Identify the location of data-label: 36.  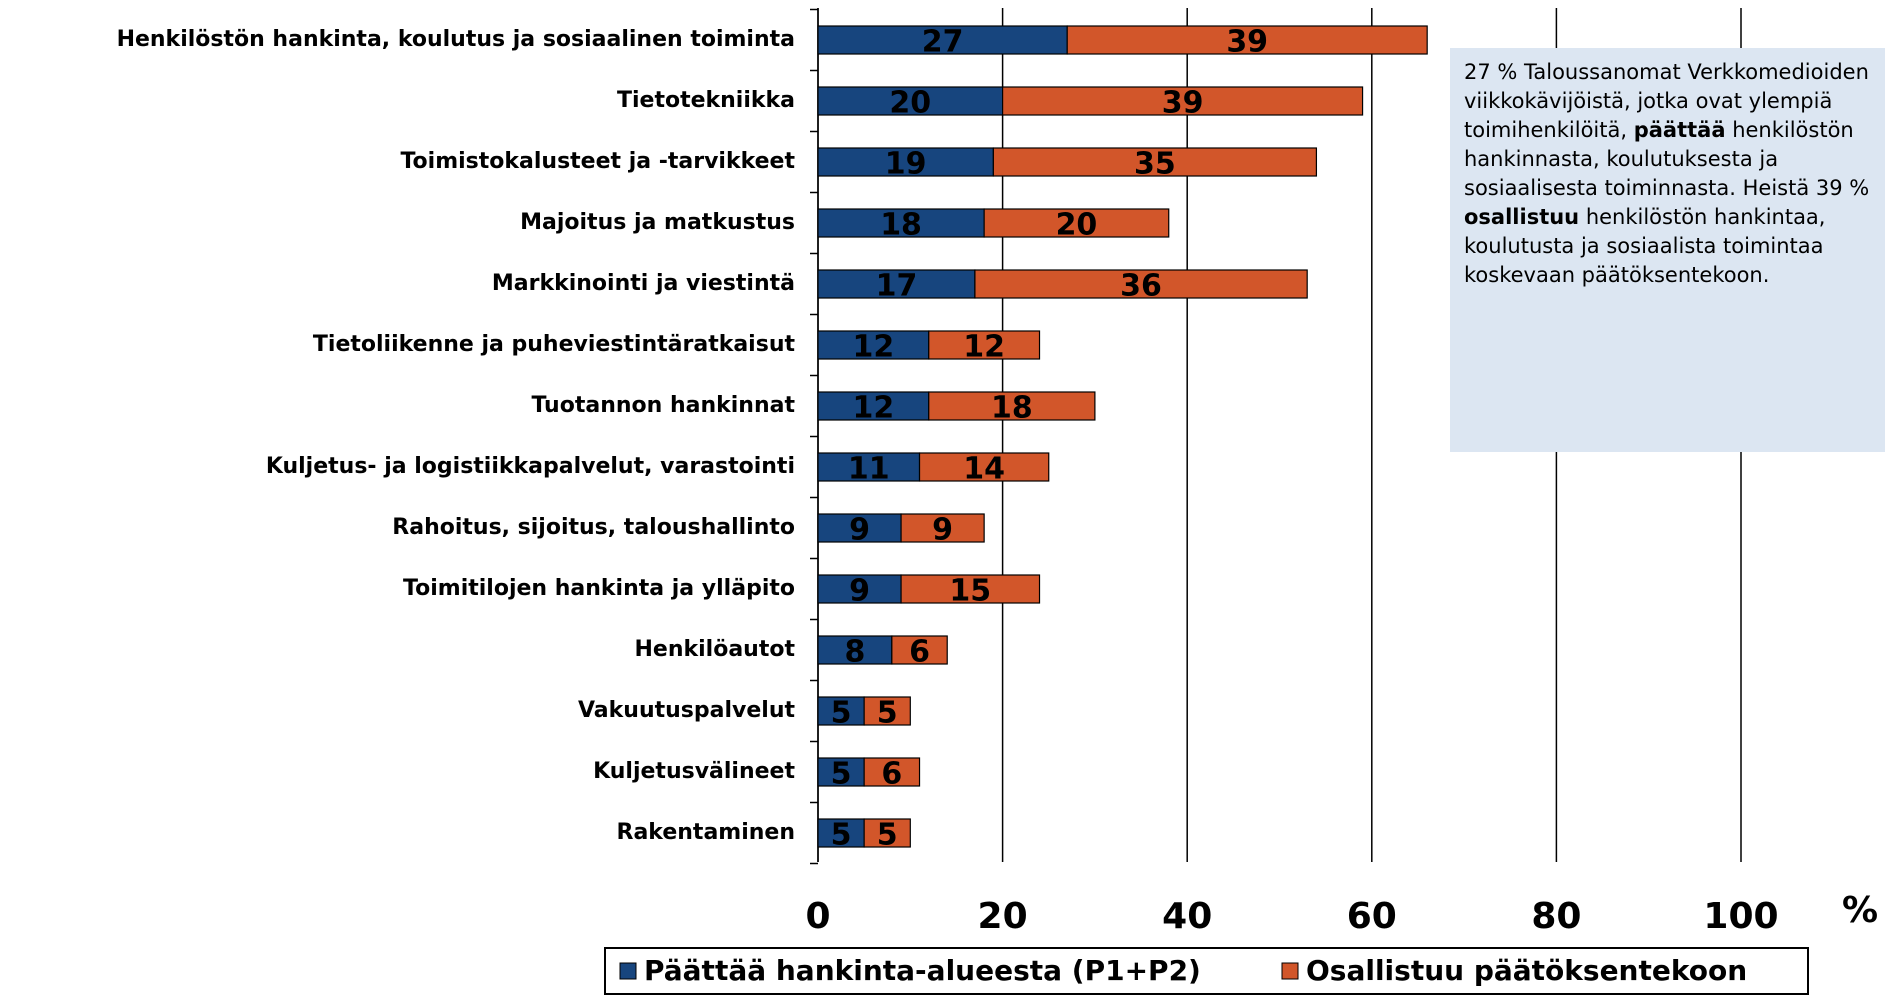
(1141, 286).